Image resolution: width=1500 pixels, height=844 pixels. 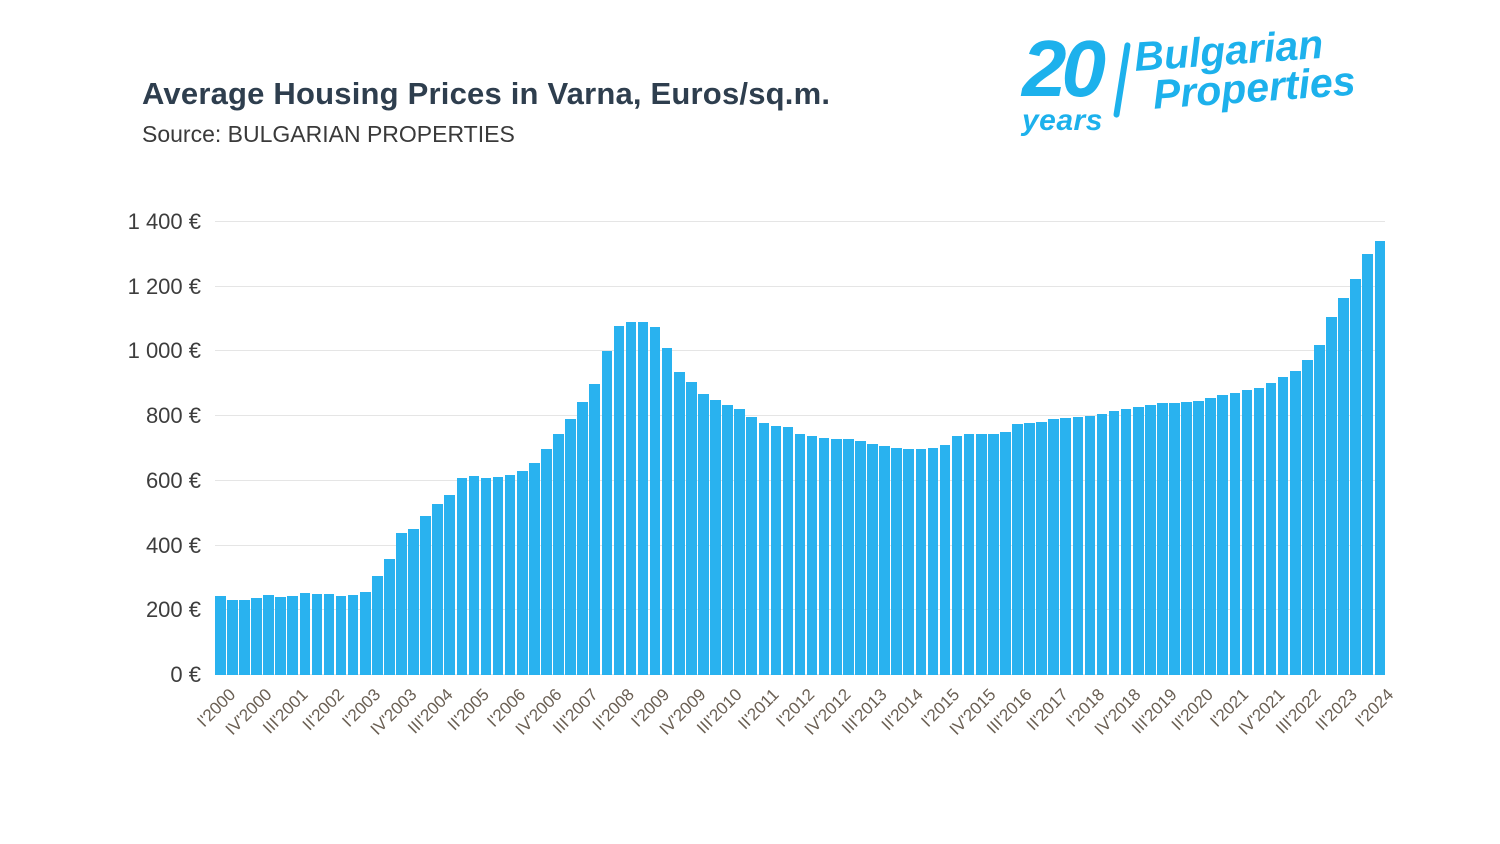 I want to click on bar-II'2005, so click(x=474, y=575).